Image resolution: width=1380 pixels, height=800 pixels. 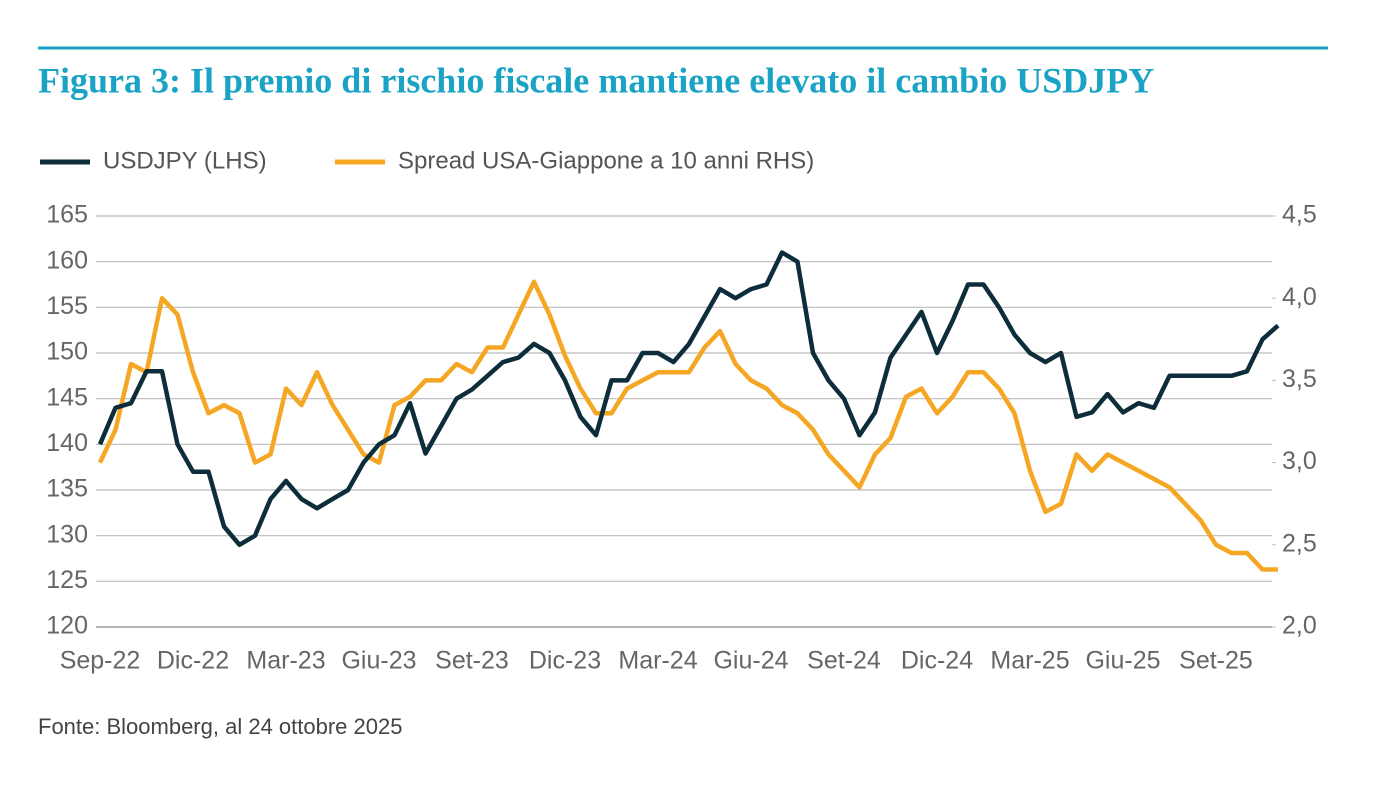 What do you see at coordinates (67, 352) in the screenshot?
I see `y-tick-label: 150` at bounding box center [67, 352].